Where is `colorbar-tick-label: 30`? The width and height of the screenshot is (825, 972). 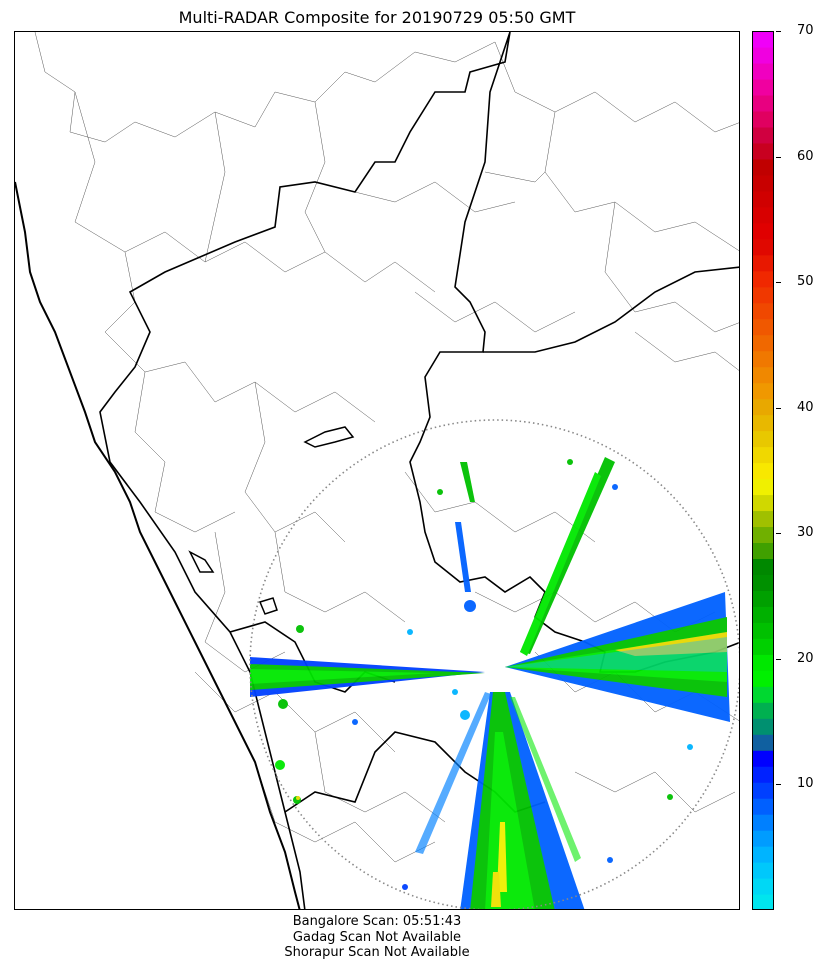 colorbar-tick-label: 30 is located at coordinates (805, 533).